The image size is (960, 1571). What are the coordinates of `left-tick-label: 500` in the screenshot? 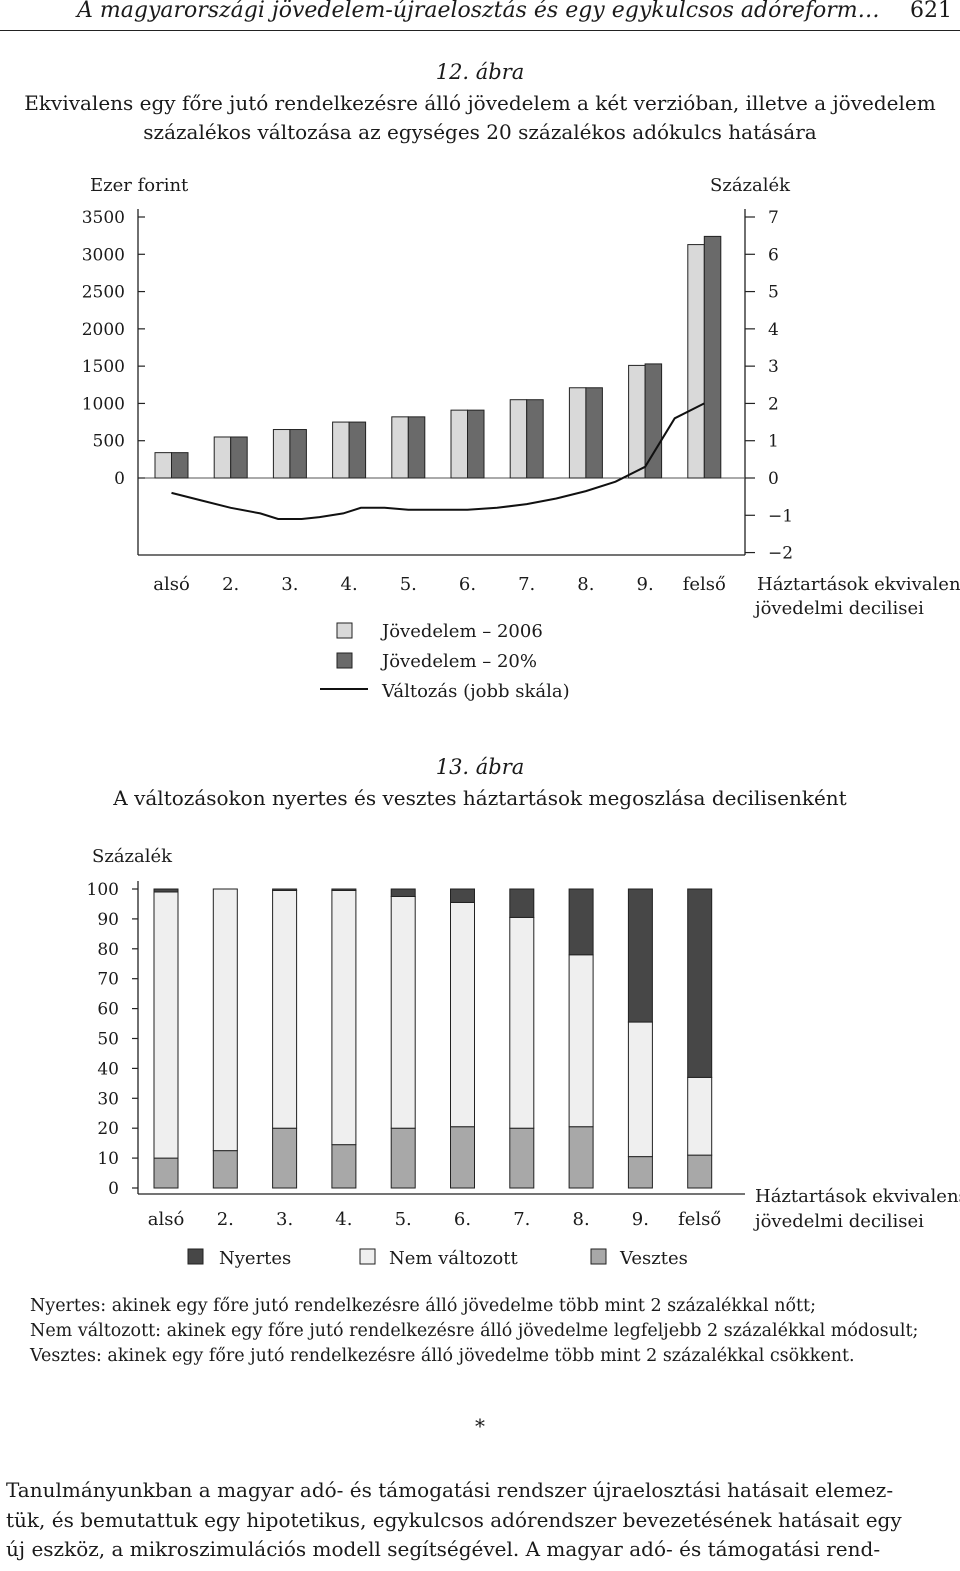 It's located at (109, 442).